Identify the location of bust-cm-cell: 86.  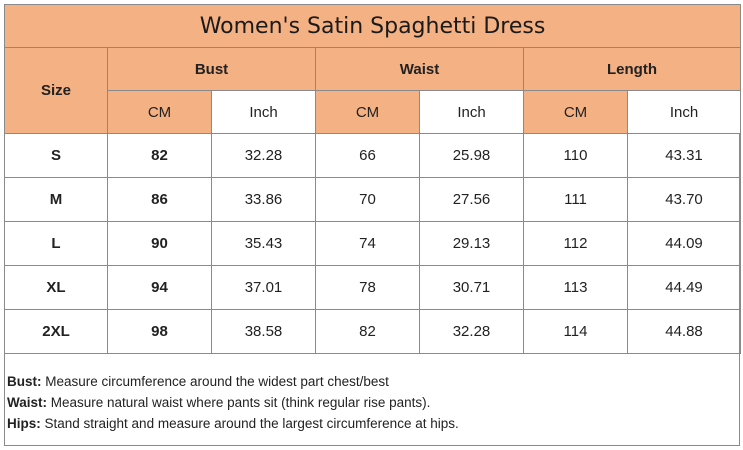
(159, 199).